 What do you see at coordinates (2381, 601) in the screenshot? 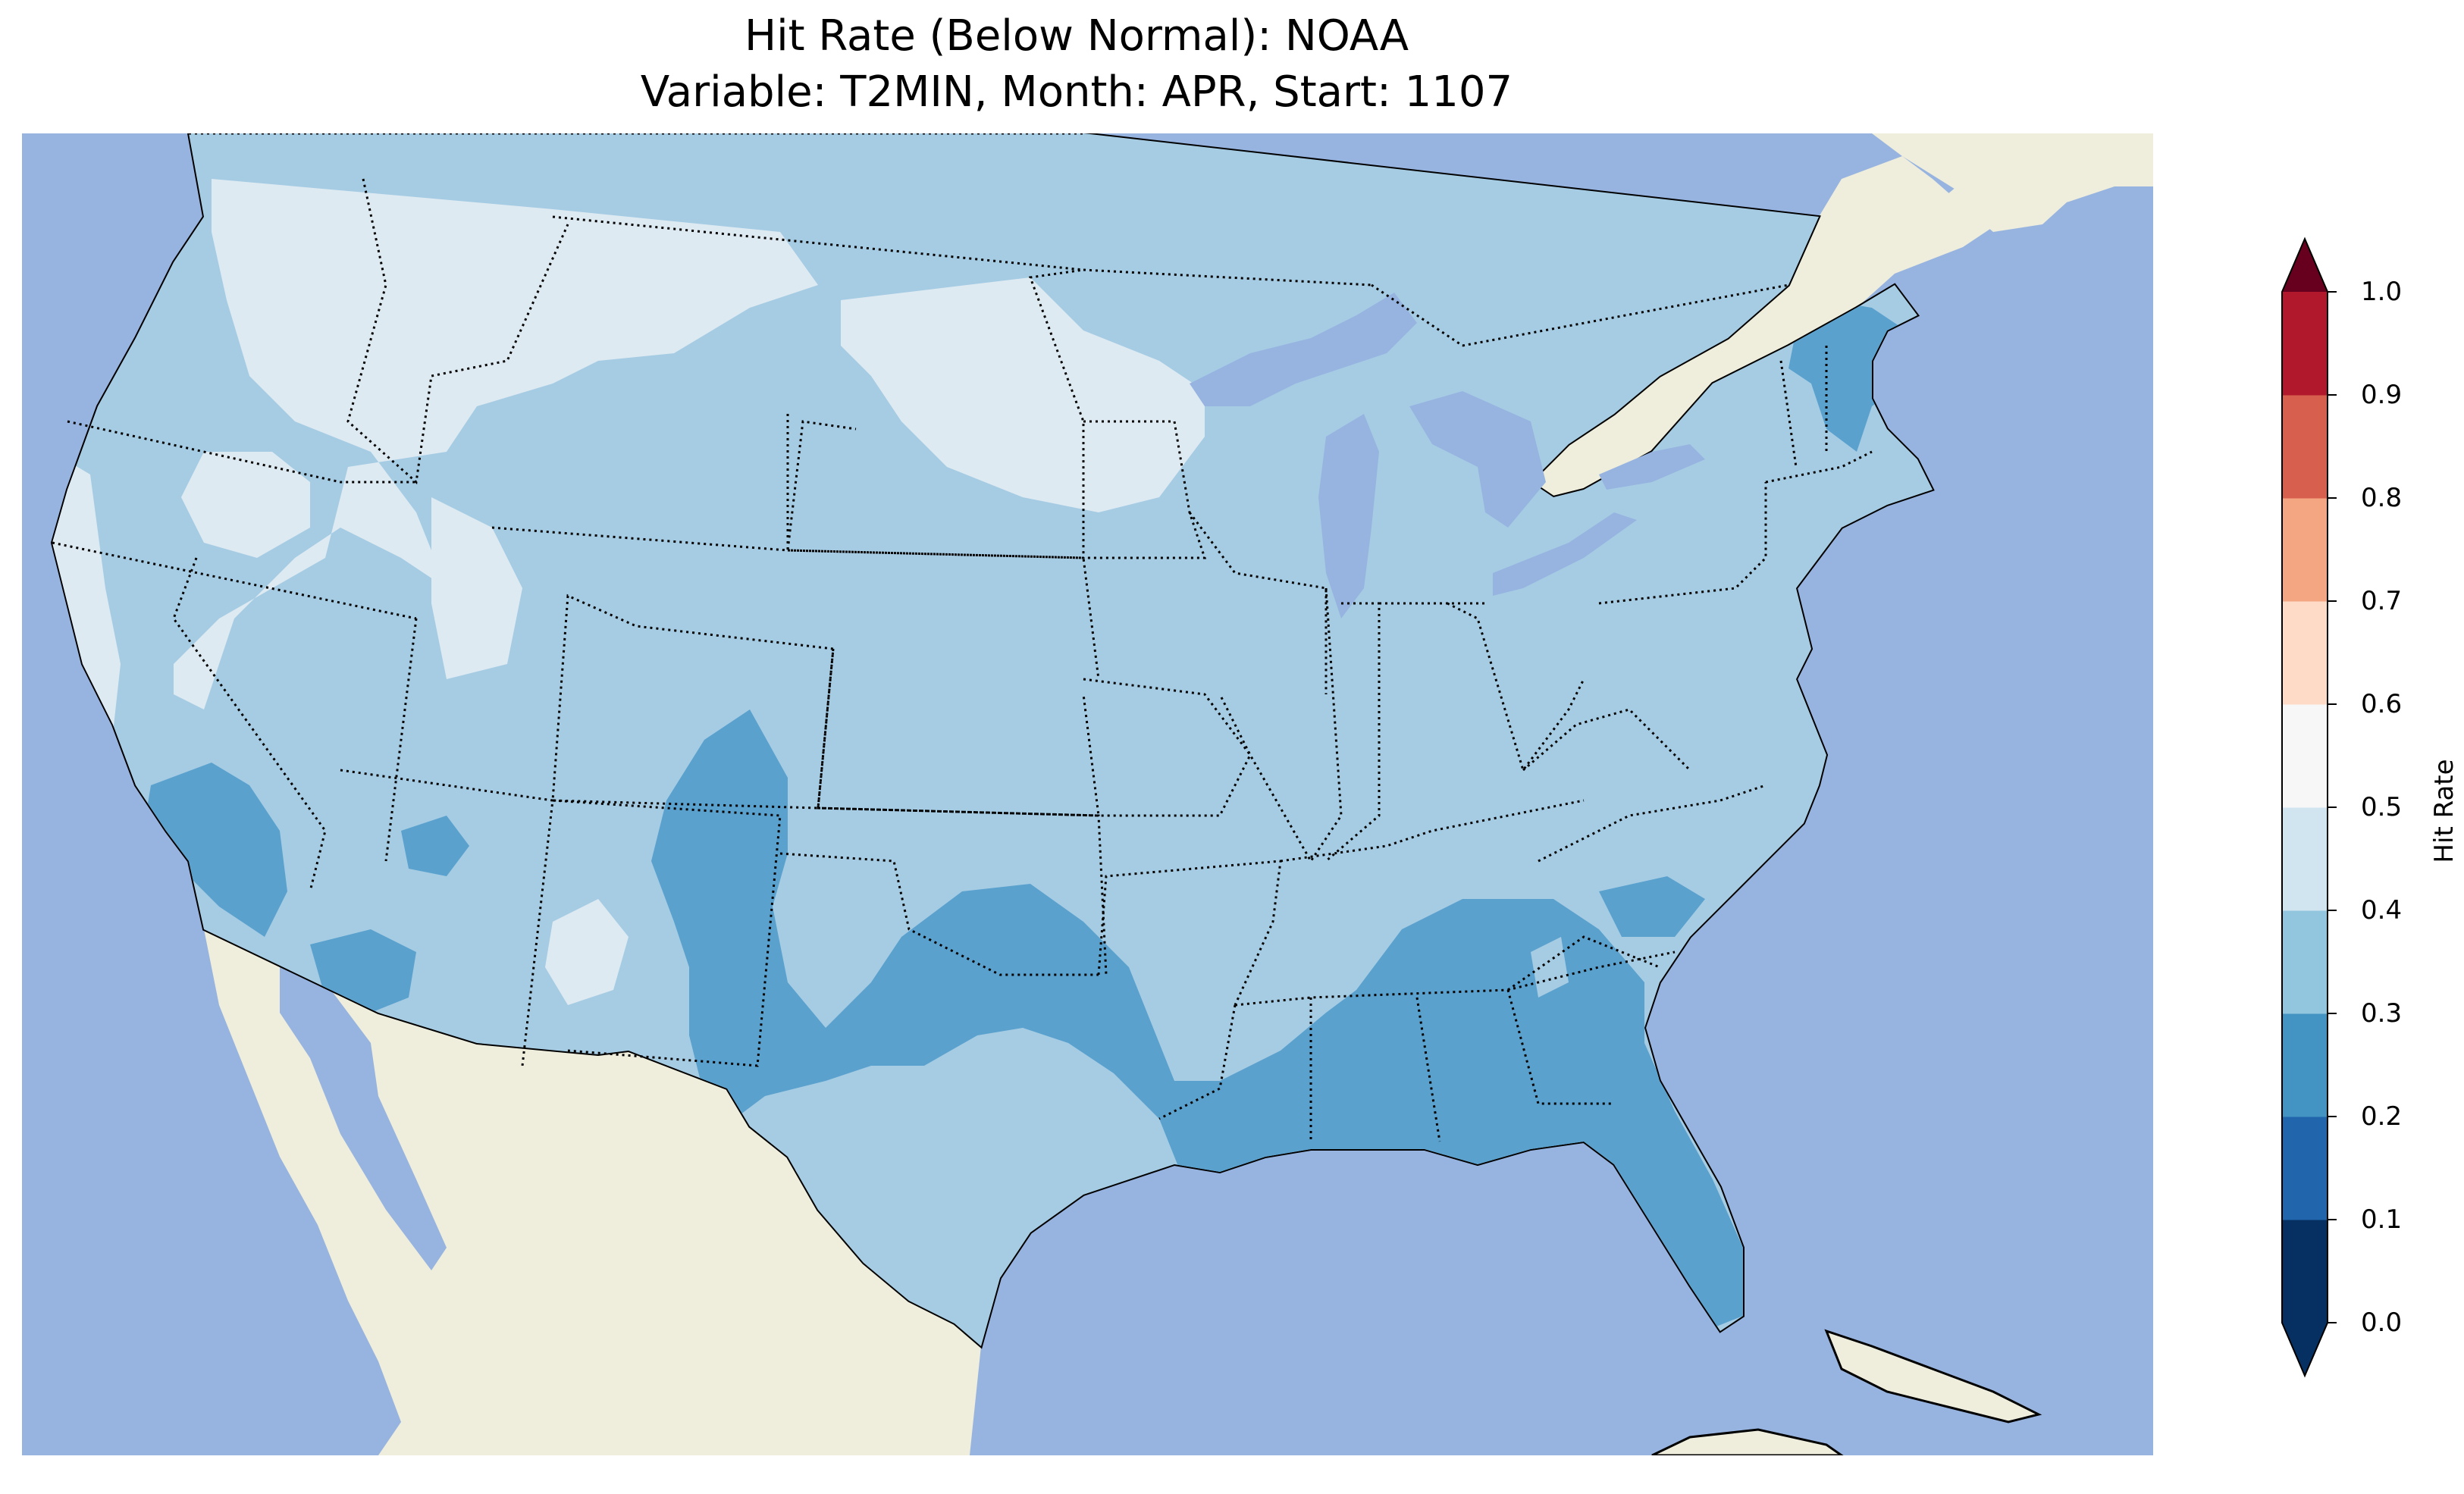
I see `colorbar-tick-label: 0.7` at bounding box center [2381, 601].